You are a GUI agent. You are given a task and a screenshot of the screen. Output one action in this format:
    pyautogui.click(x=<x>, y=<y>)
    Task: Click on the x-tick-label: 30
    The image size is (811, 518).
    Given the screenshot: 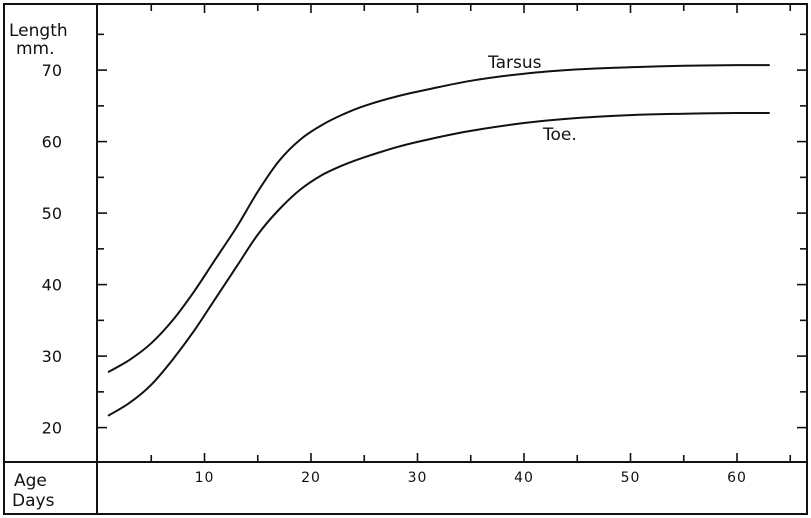 What is the action you would take?
    pyautogui.click(x=418, y=478)
    